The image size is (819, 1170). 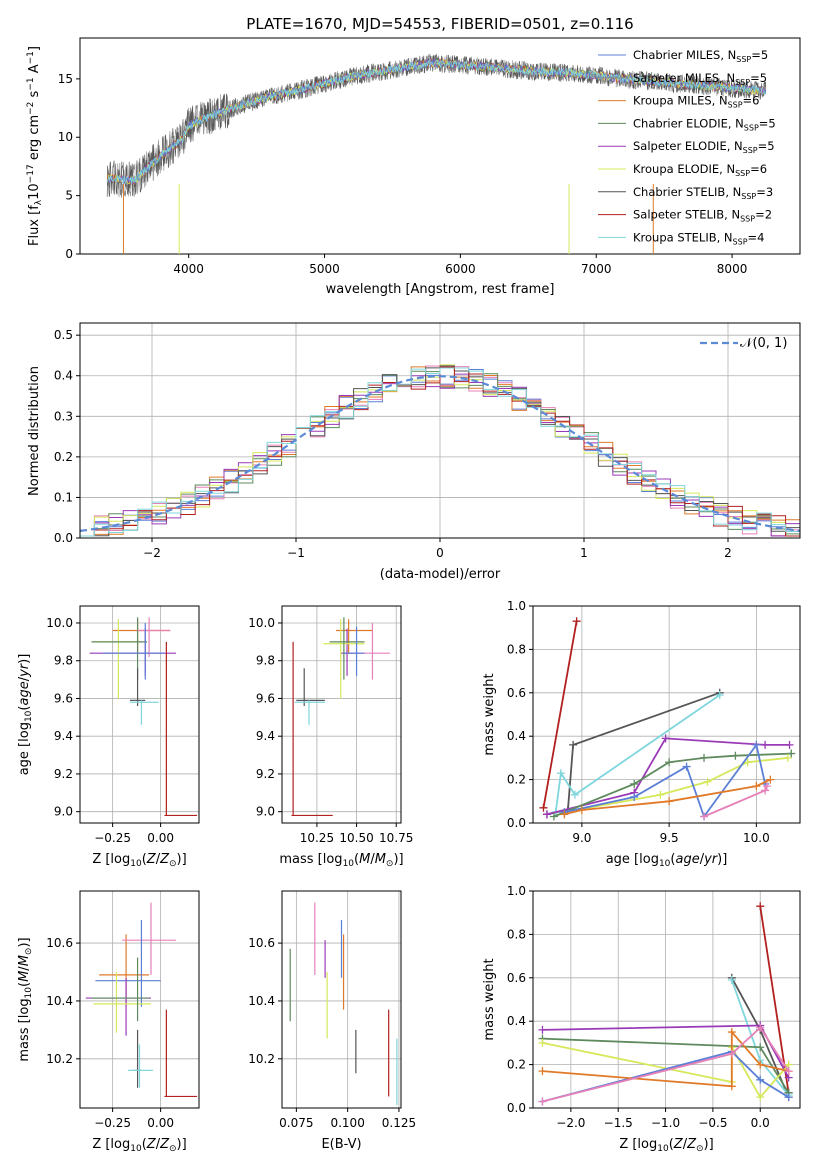 I want to click on p-massebv-ytick-label: 10.2, so click(x=261, y=1059).